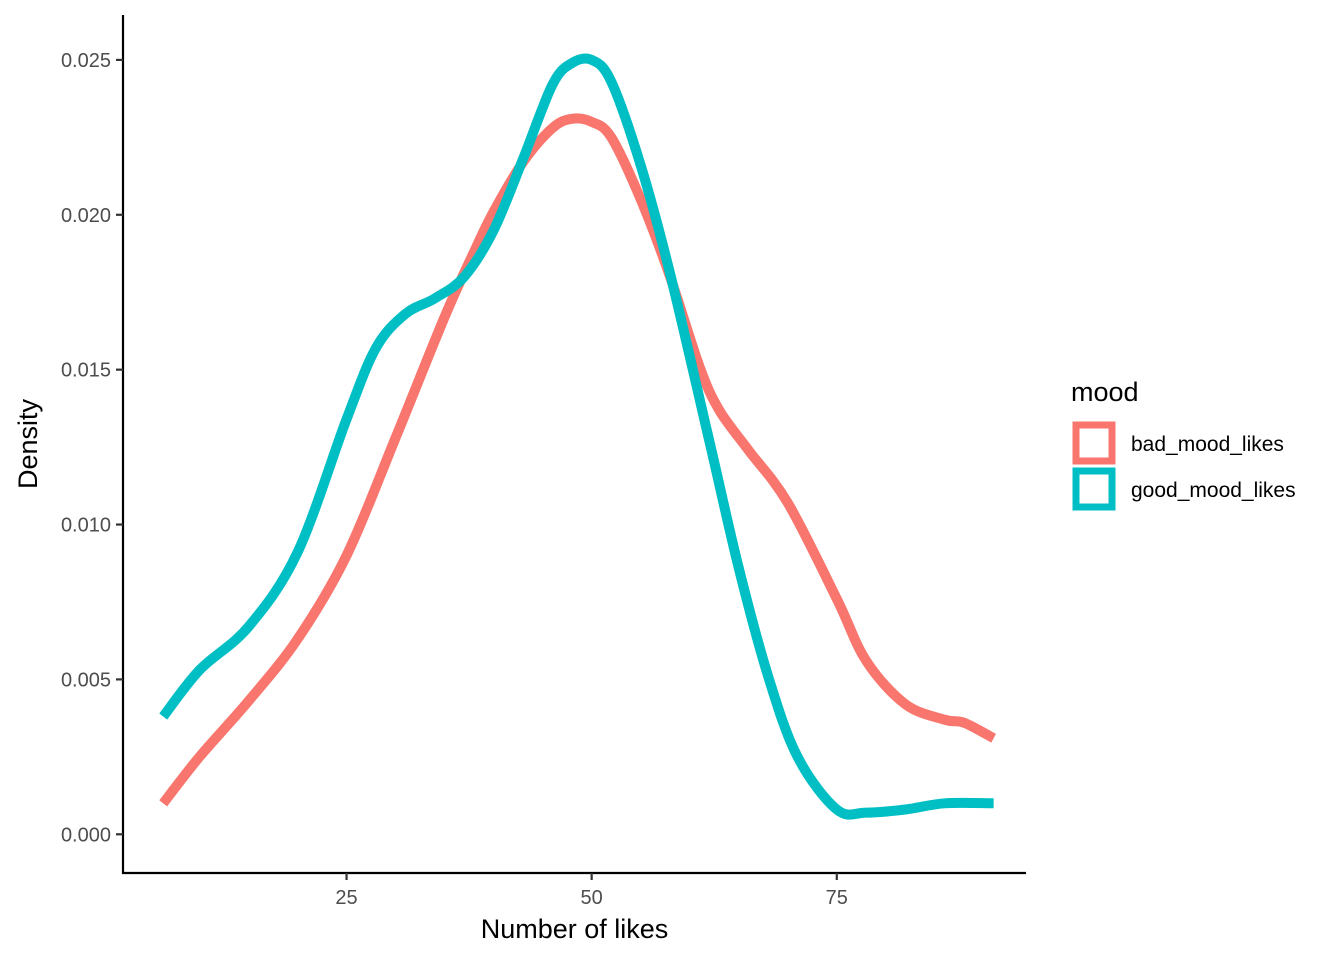  I want to click on x-tick-label: 75, so click(837, 898).